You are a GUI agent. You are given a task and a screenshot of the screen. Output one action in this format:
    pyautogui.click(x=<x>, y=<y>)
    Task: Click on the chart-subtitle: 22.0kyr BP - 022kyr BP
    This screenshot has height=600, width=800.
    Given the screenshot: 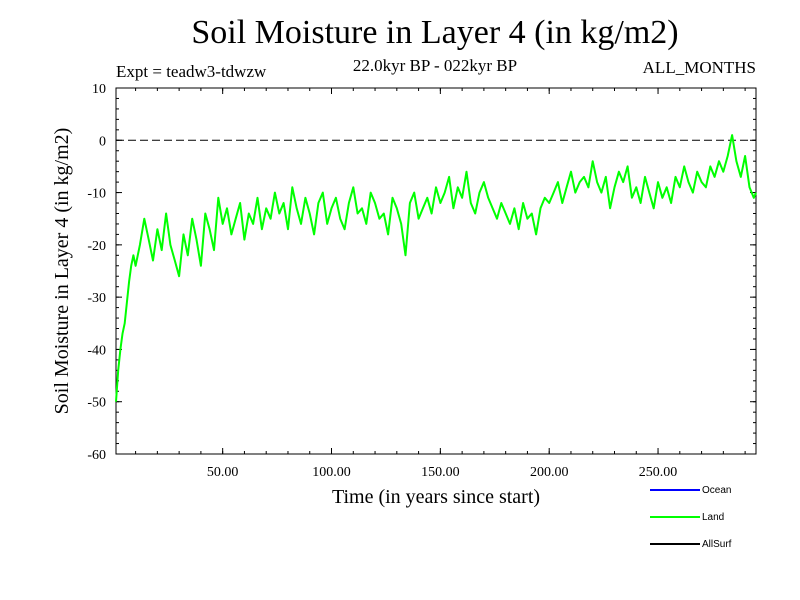 What is the action you would take?
    pyautogui.click(x=435, y=65)
    